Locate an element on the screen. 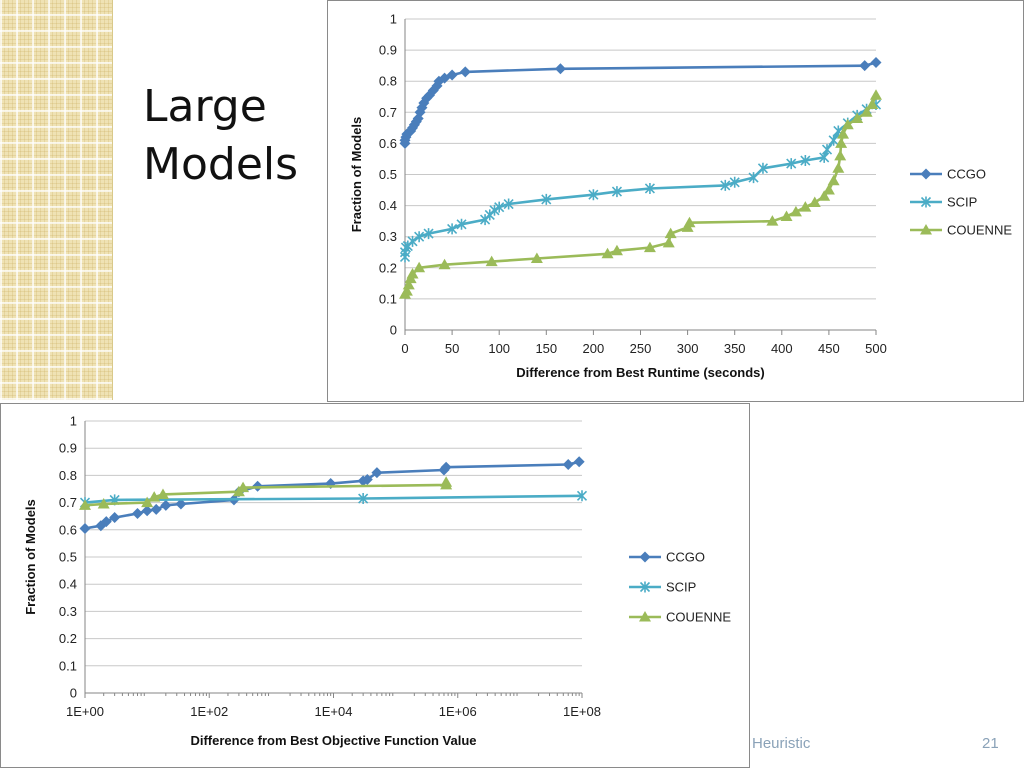 This screenshot has height=768, width=1024. y-tick-label: 1 is located at coordinates (393, 19).